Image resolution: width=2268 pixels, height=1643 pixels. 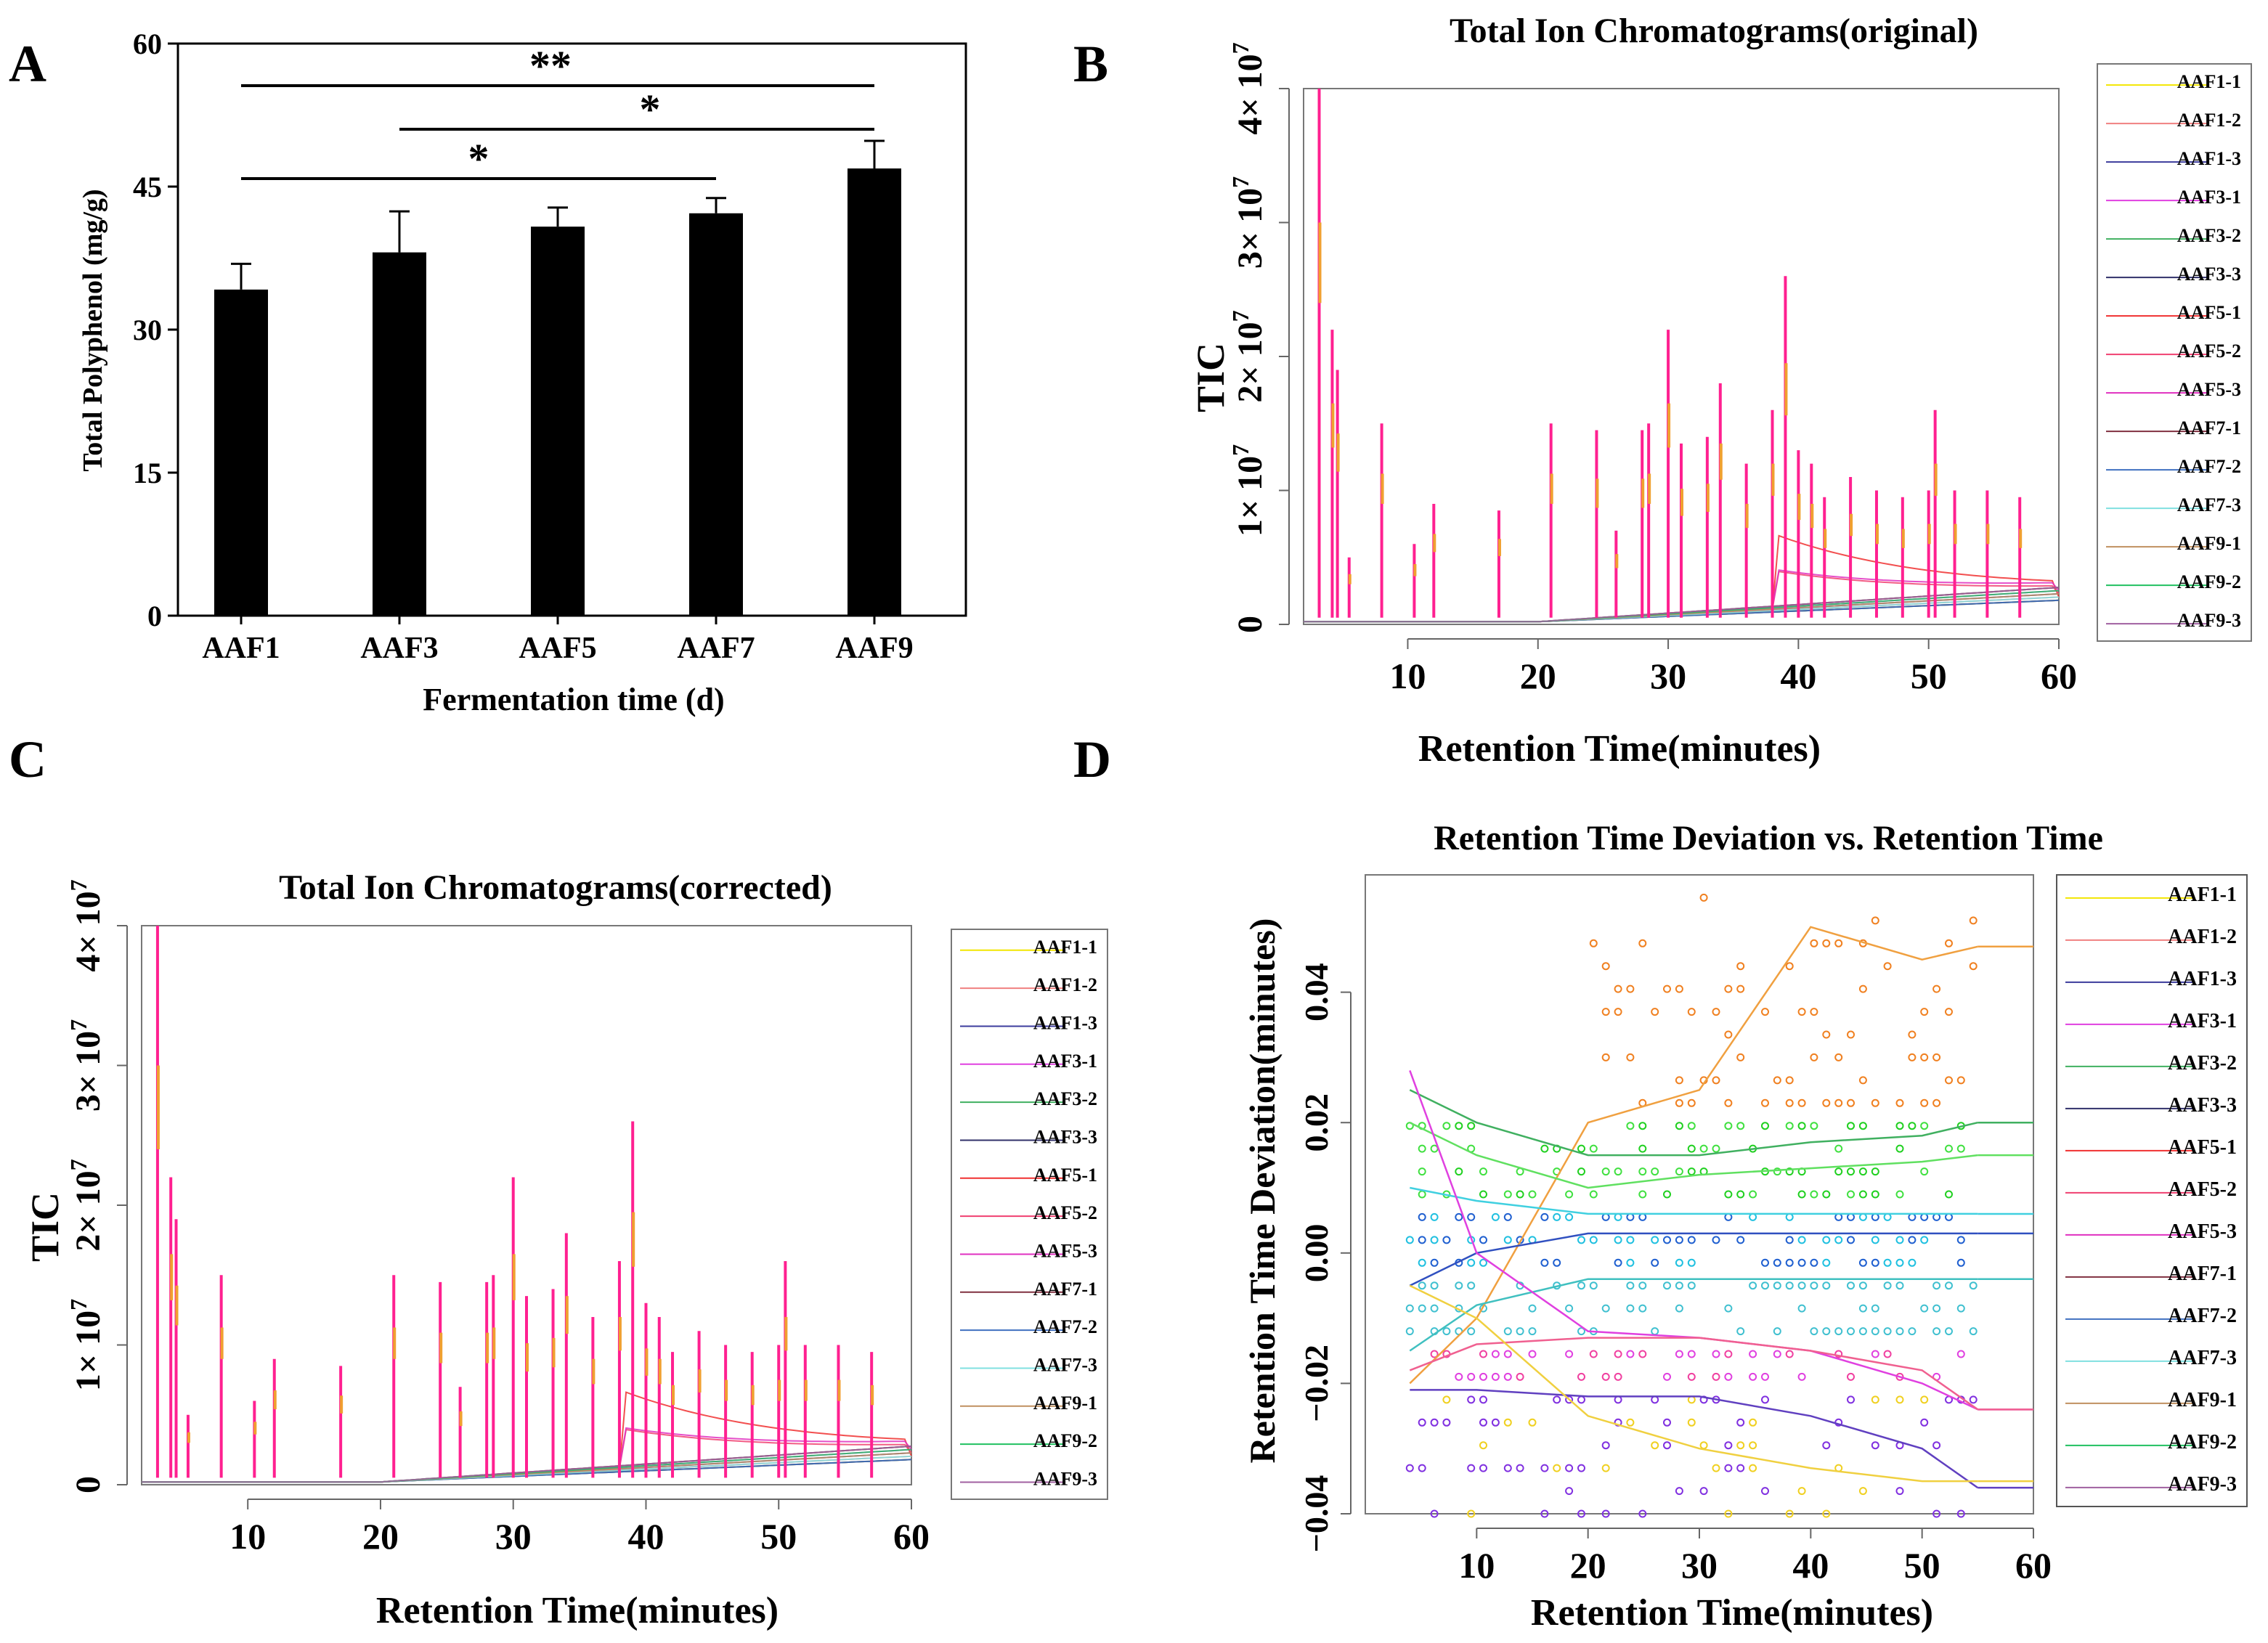 I want to click on c-plot-frame, so click(x=526, y=1205).